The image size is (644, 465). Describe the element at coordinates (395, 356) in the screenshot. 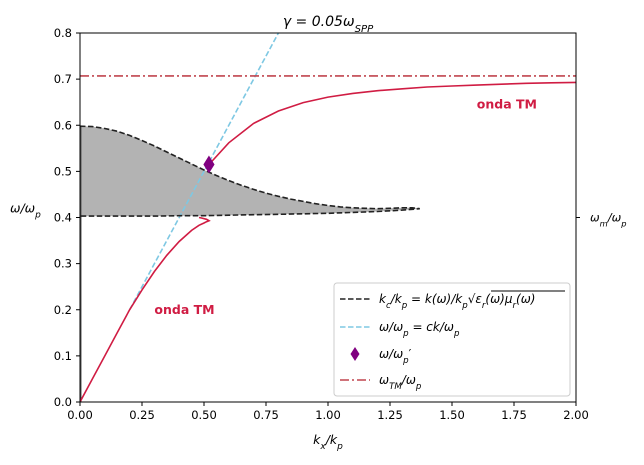

I see `legend-label-marker: ω/ωp′` at that location.